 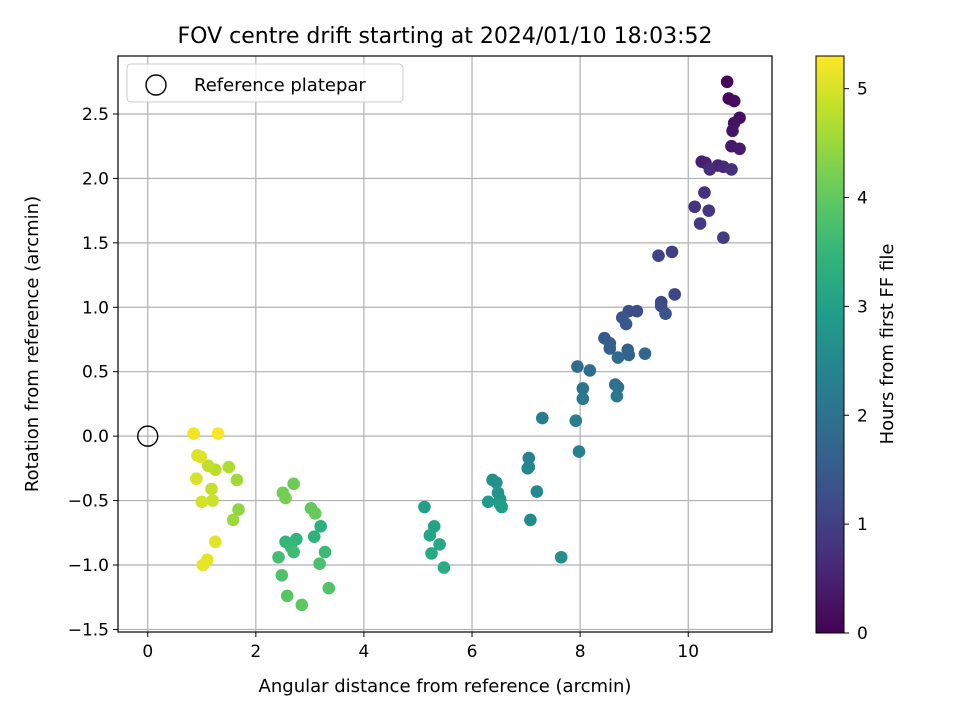 I want to click on colorbar-label: Hours from first FF file, so click(x=887, y=344).